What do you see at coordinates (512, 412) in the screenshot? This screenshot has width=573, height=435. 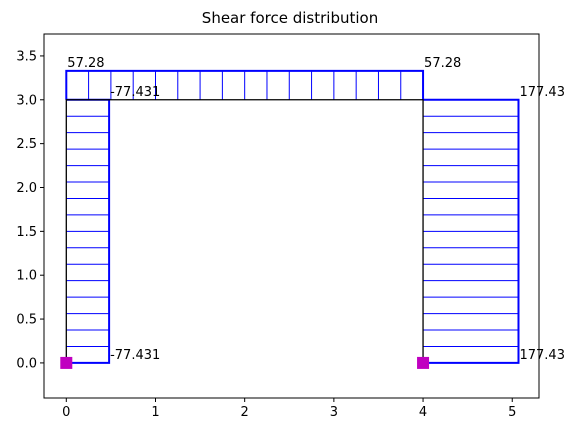 I see `x-tick-label: 5` at bounding box center [512, 412].